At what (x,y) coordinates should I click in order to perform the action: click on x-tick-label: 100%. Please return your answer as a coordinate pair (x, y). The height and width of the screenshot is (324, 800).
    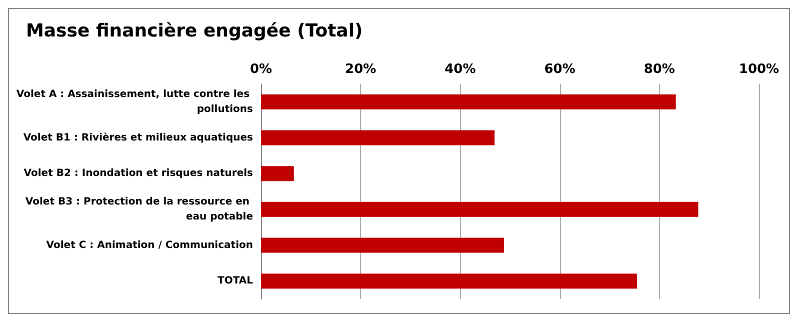
    Looking at the image, I should click on (759, 69).